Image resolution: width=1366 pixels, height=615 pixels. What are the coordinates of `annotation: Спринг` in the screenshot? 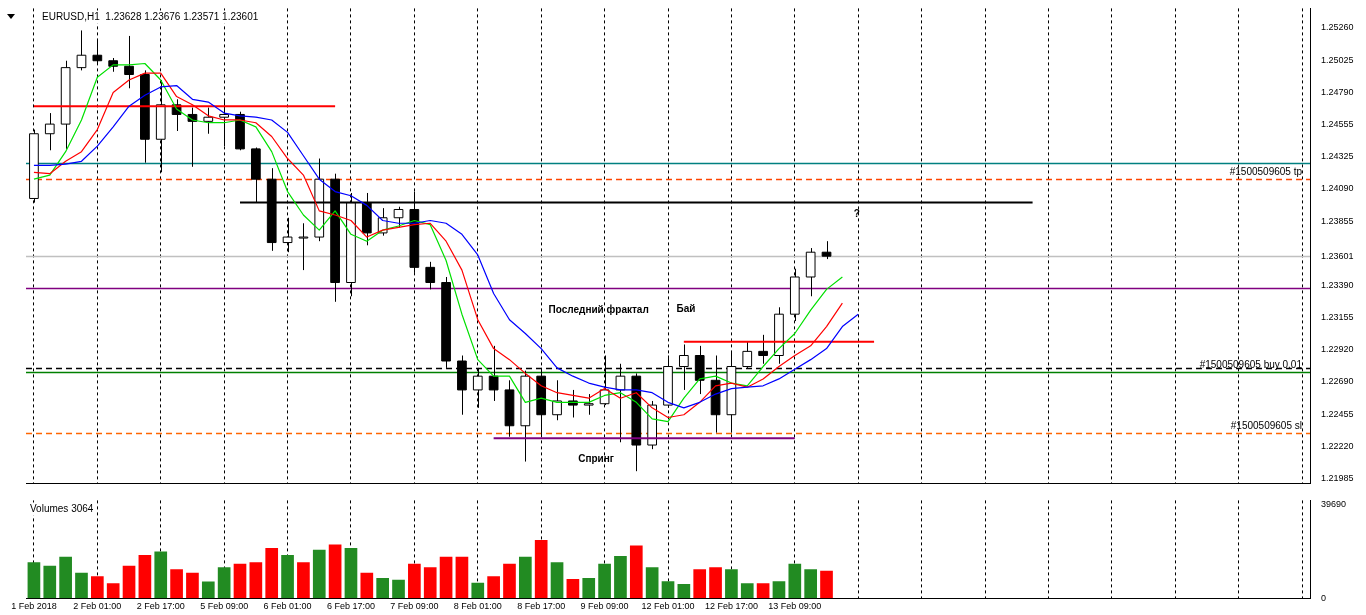 It's located at (596, 458).